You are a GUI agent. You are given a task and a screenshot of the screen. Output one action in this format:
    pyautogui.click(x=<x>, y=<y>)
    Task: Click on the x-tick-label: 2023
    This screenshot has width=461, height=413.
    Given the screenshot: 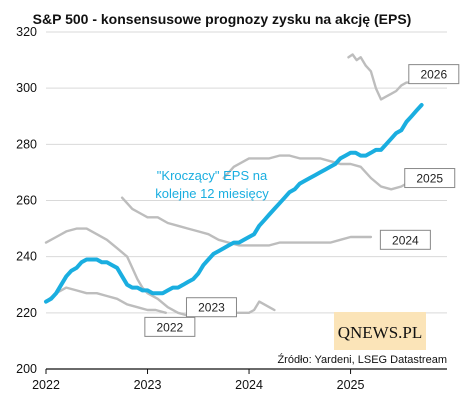 What is the action you would take?
    pyautogui.click(x=148, y=385)
    